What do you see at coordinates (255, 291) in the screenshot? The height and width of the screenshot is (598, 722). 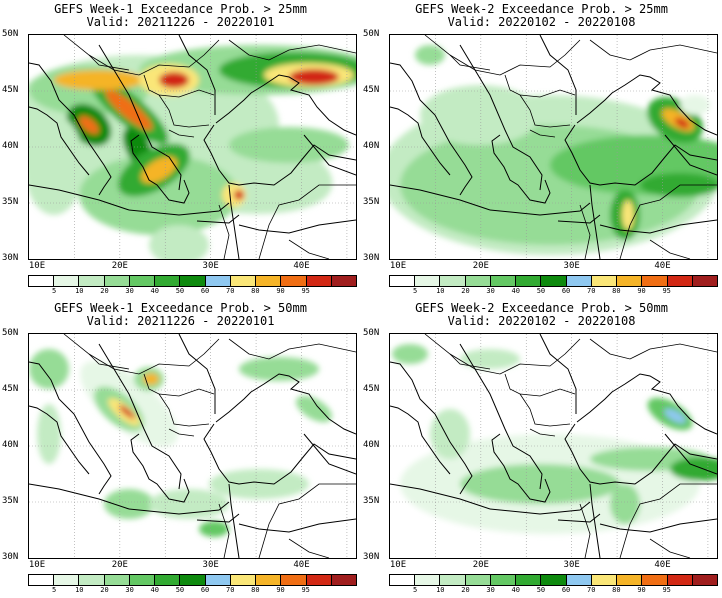 I see `colorbar-label: 80` at bounding box center [255, 291].